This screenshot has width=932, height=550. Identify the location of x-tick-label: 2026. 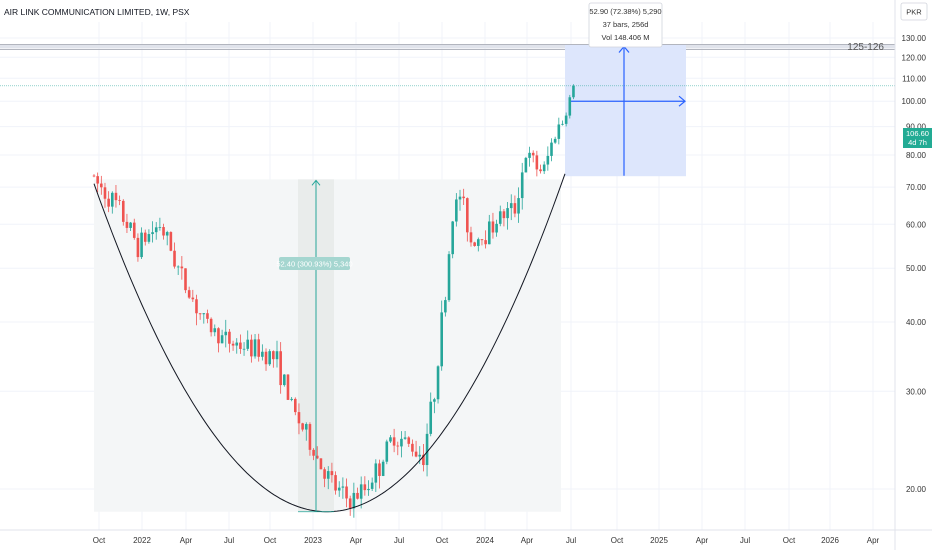
(830, 540).